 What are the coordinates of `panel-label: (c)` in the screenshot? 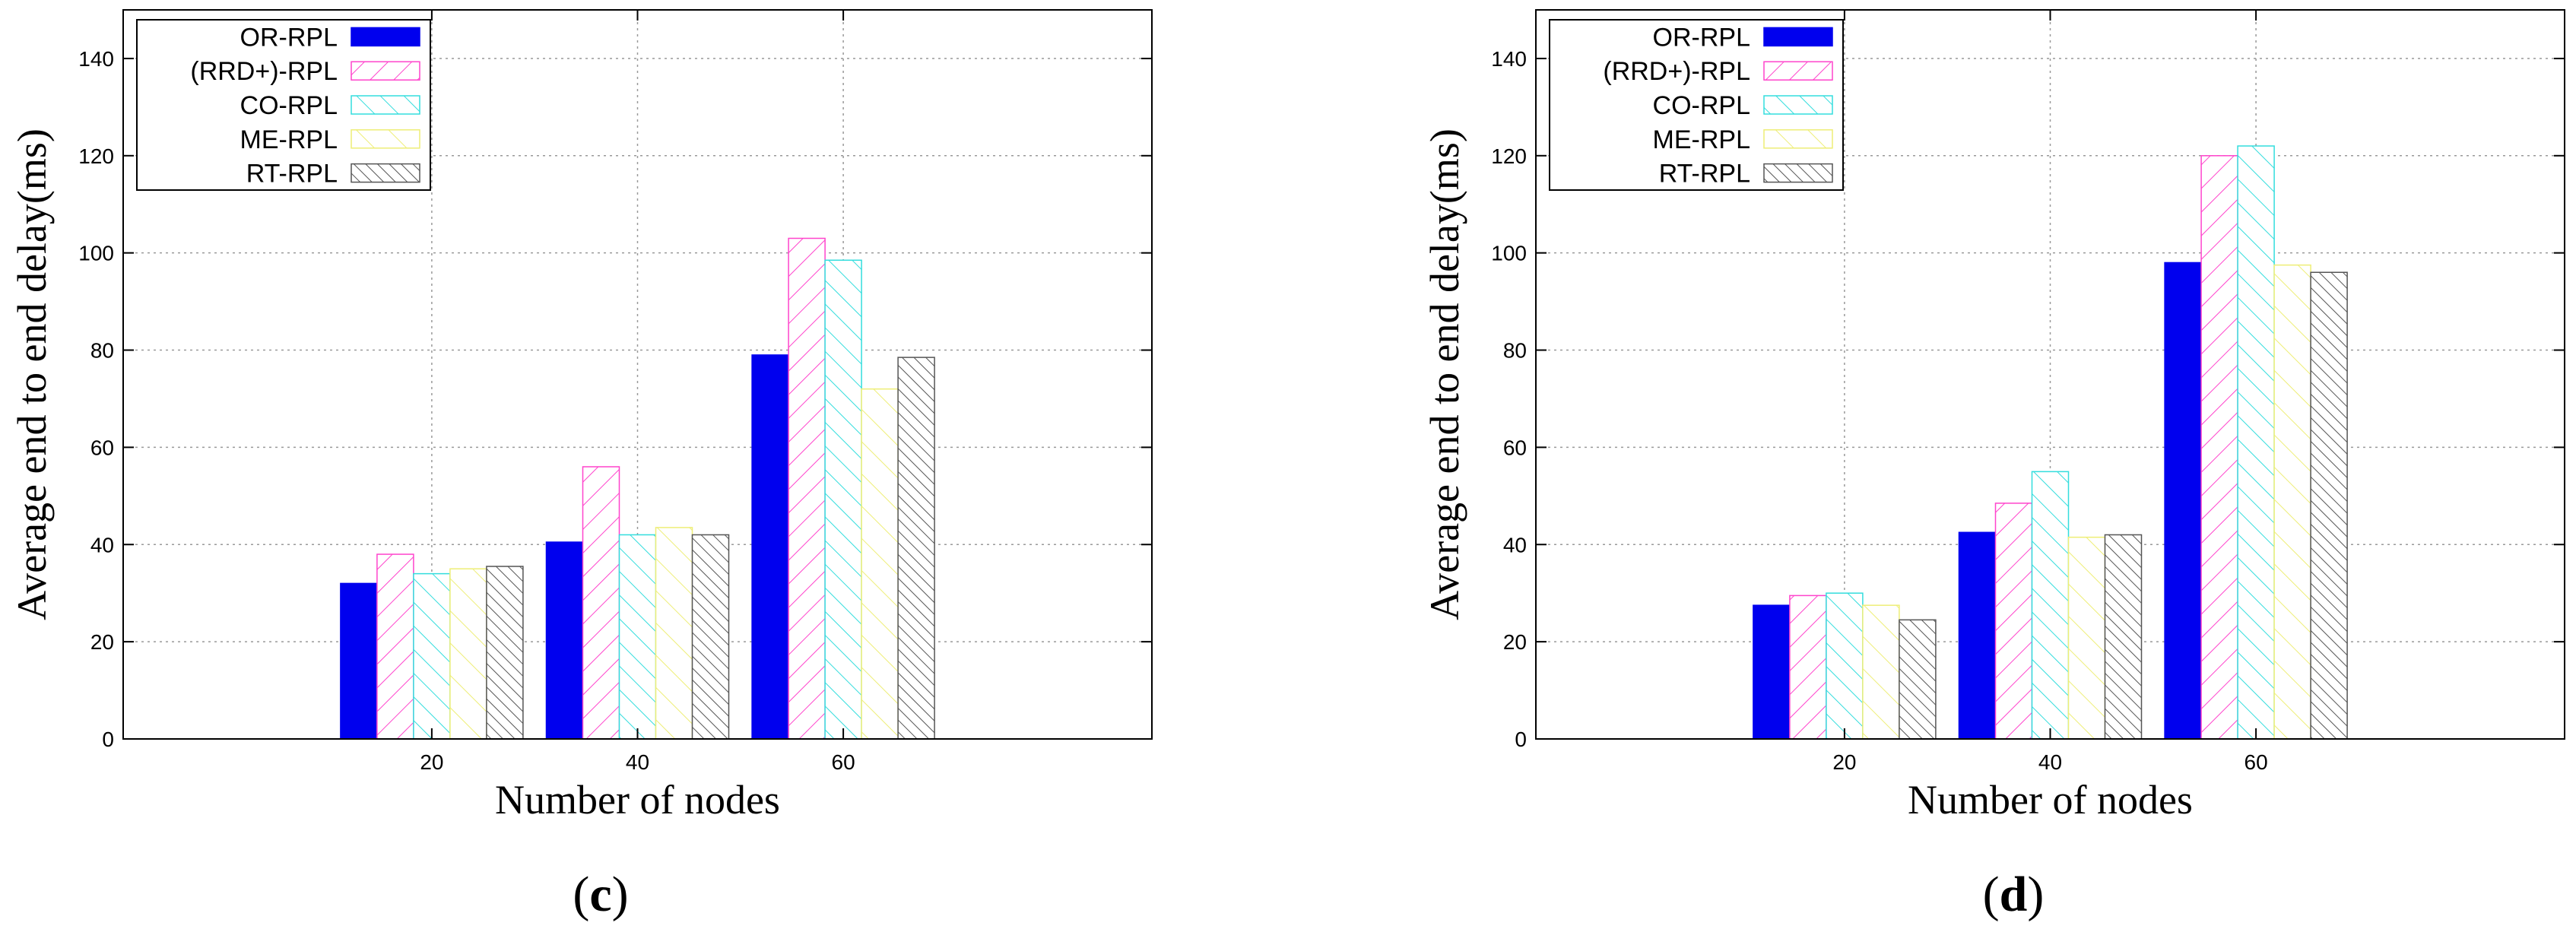 It's located at (600, 895).